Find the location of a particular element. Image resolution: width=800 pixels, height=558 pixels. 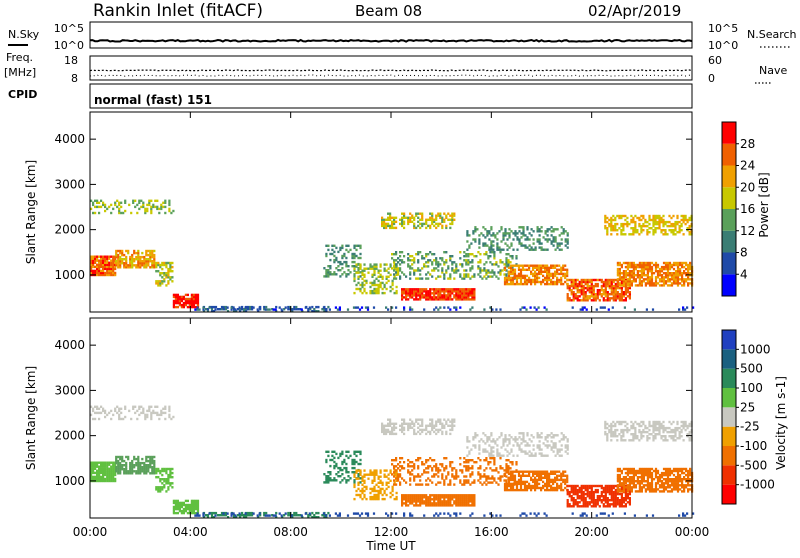

freq-label: Freq. is located at coordinates (19, 57).